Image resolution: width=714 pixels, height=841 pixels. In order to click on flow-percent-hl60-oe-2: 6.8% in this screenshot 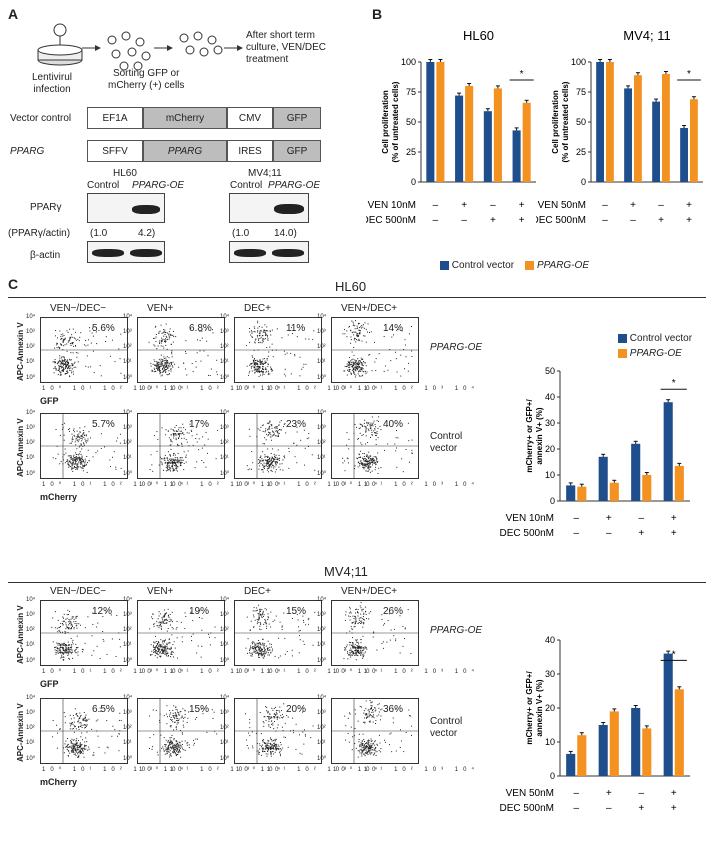, I will do `click(200, 328)`.